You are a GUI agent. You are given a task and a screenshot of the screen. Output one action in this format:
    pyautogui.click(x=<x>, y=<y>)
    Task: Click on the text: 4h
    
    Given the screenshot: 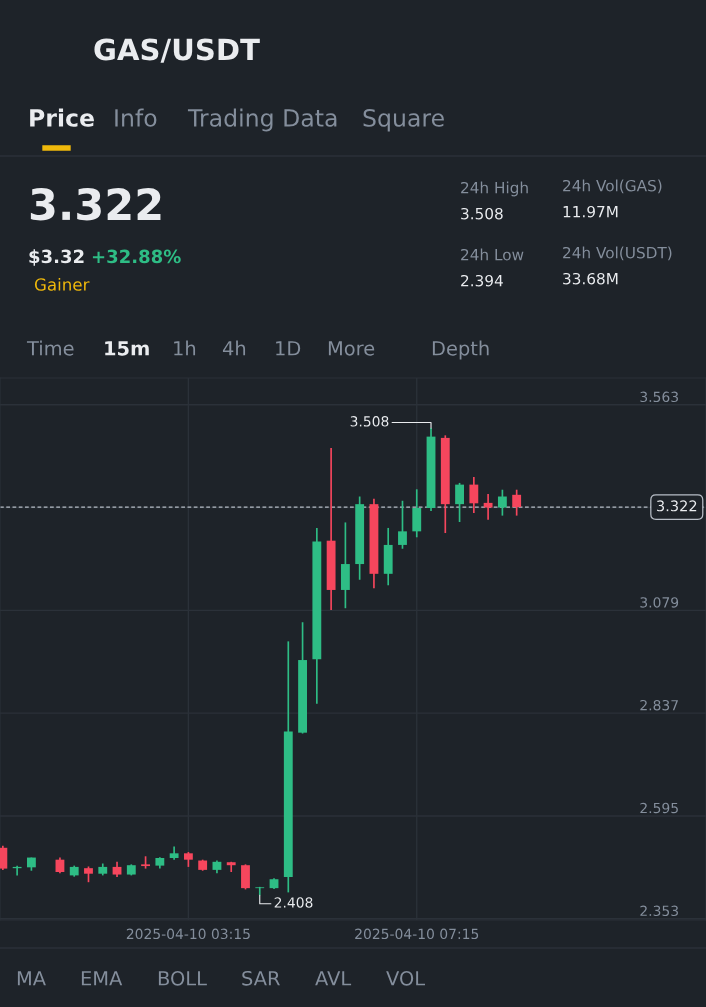 What is the action you would take?
    pyautogui.click(x=234, y=348)
    